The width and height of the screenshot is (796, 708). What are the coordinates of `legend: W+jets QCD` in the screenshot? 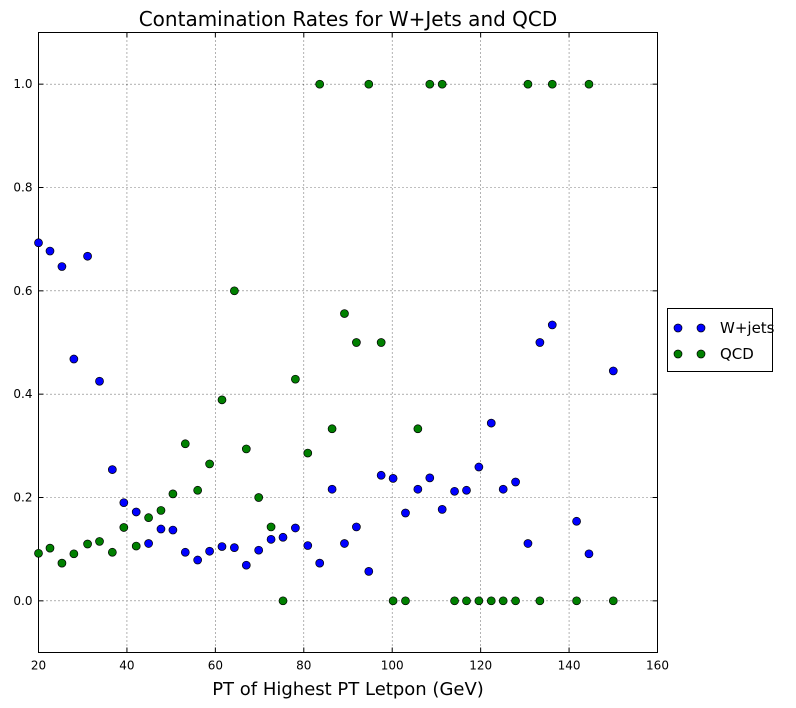 It's located at (721, 340).